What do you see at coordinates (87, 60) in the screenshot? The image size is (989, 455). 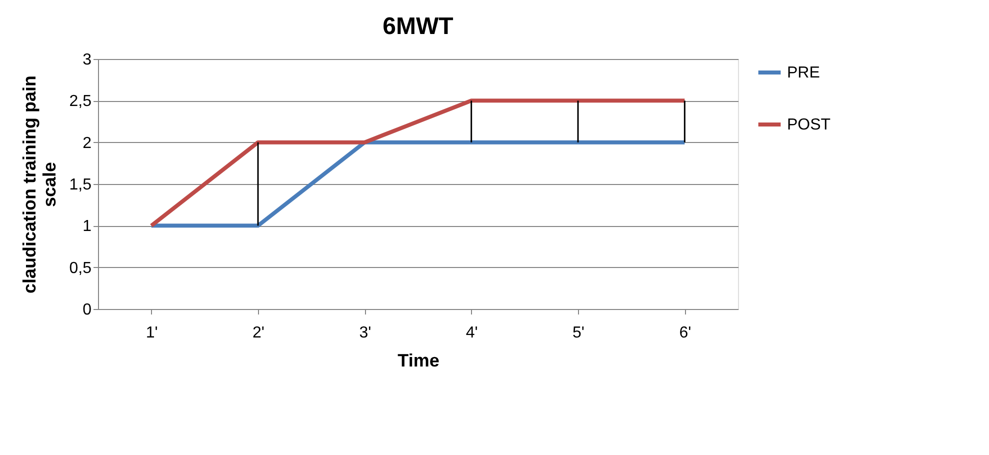 I see `y-tick-label: 3` at bounding box center [87, 60].